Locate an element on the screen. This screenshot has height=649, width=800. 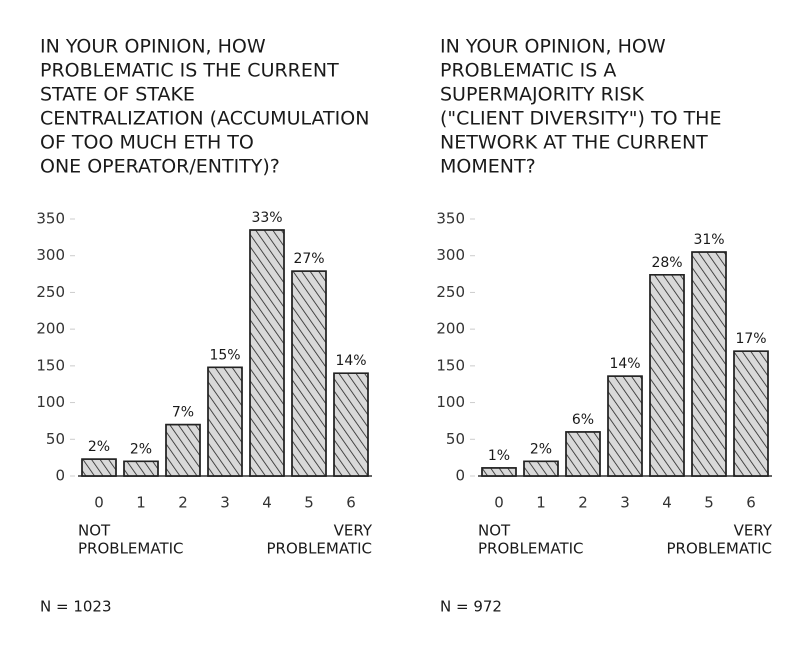
chart-title: SUPERMAJORITY RISK is located at coordinates (542, 95).